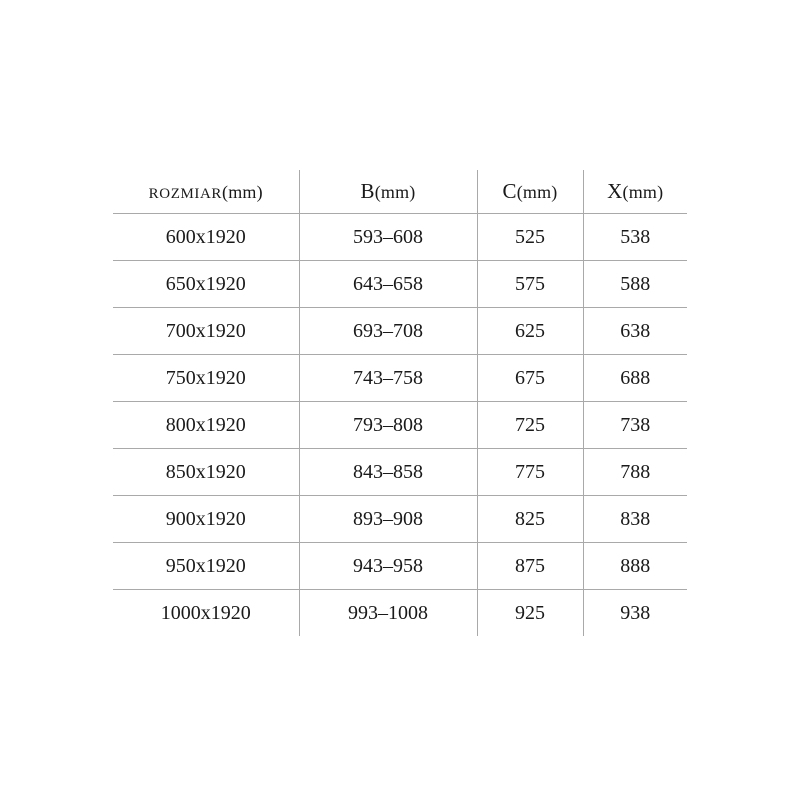 The image size is (800, 800). I want to click on cell-c: 925, so click(529, 612).